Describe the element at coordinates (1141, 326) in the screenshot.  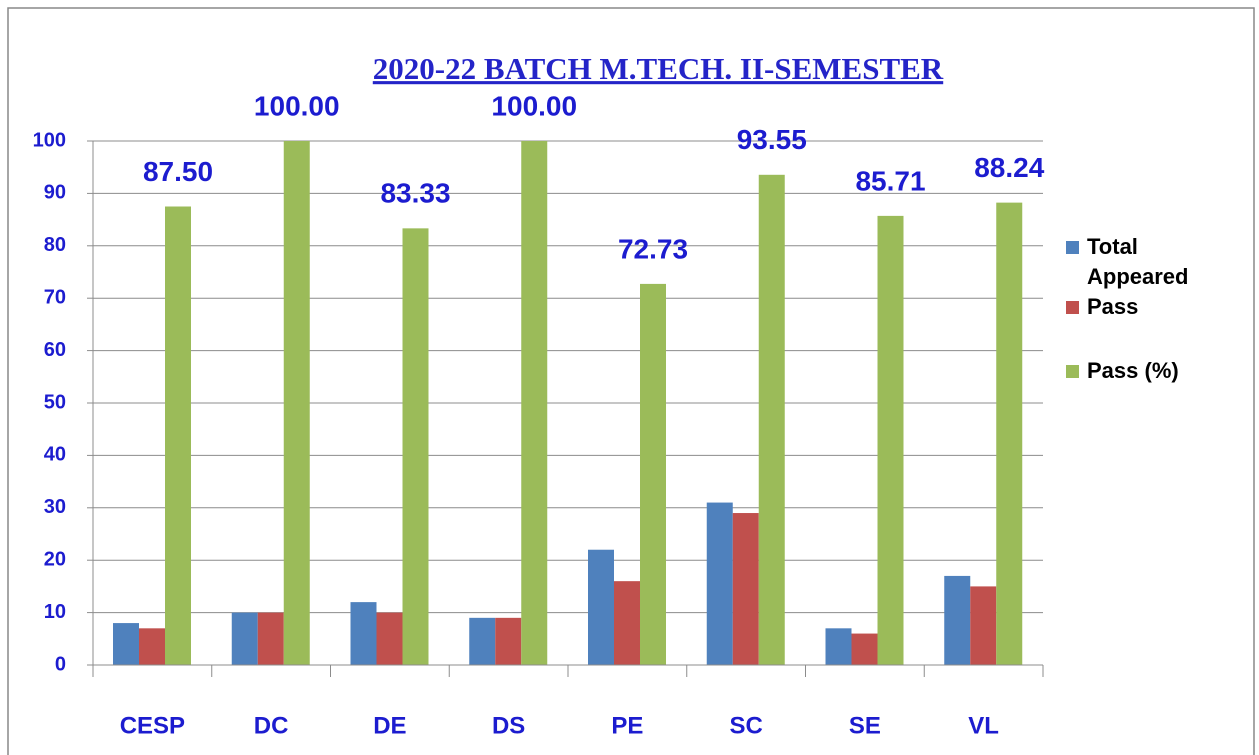
I see `legend: Total Appeared Pass Pass (%)` at that location.